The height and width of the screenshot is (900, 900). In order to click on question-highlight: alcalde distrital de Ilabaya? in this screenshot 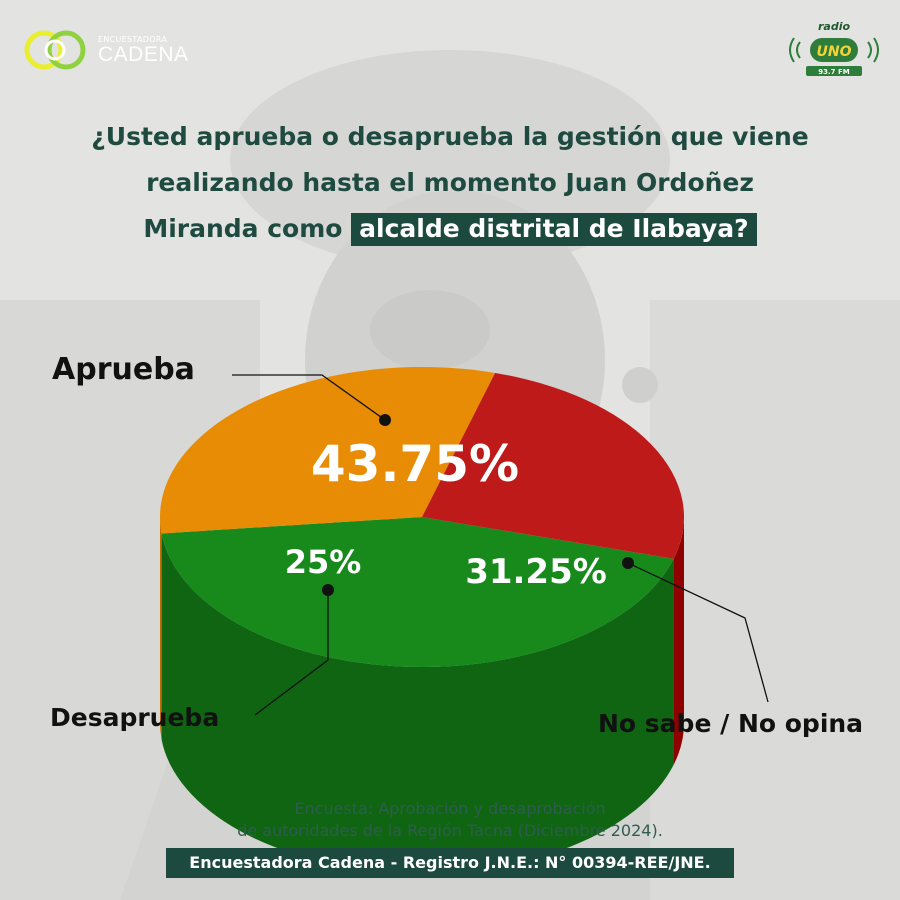, I will do `click(554, 229)`.